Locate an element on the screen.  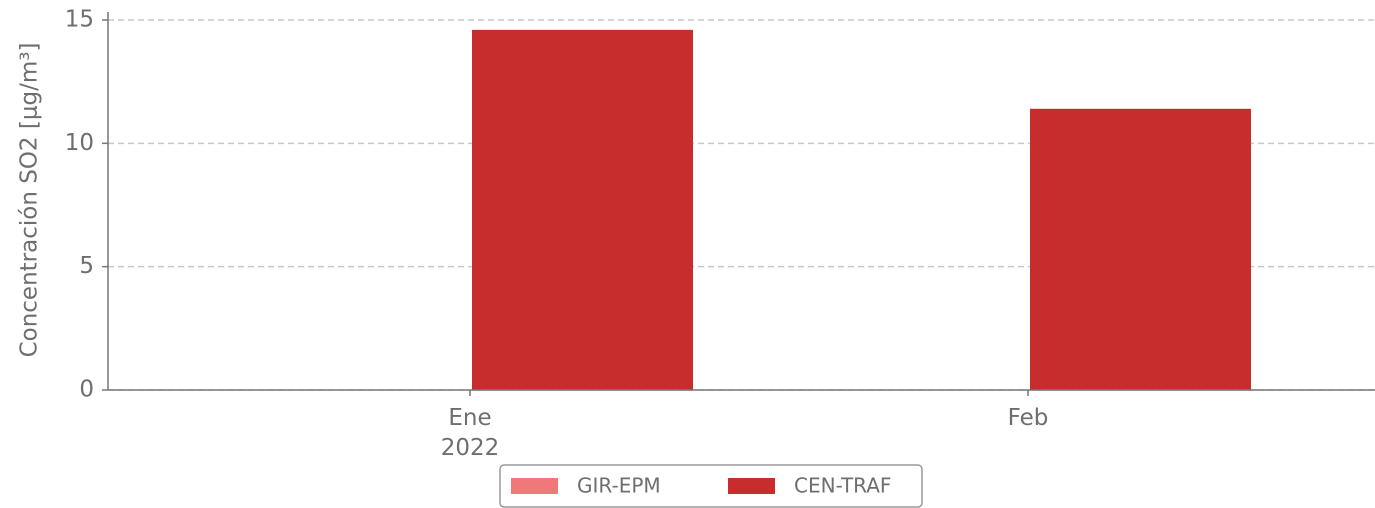
legend-frame is located at coordinates (711, 486).